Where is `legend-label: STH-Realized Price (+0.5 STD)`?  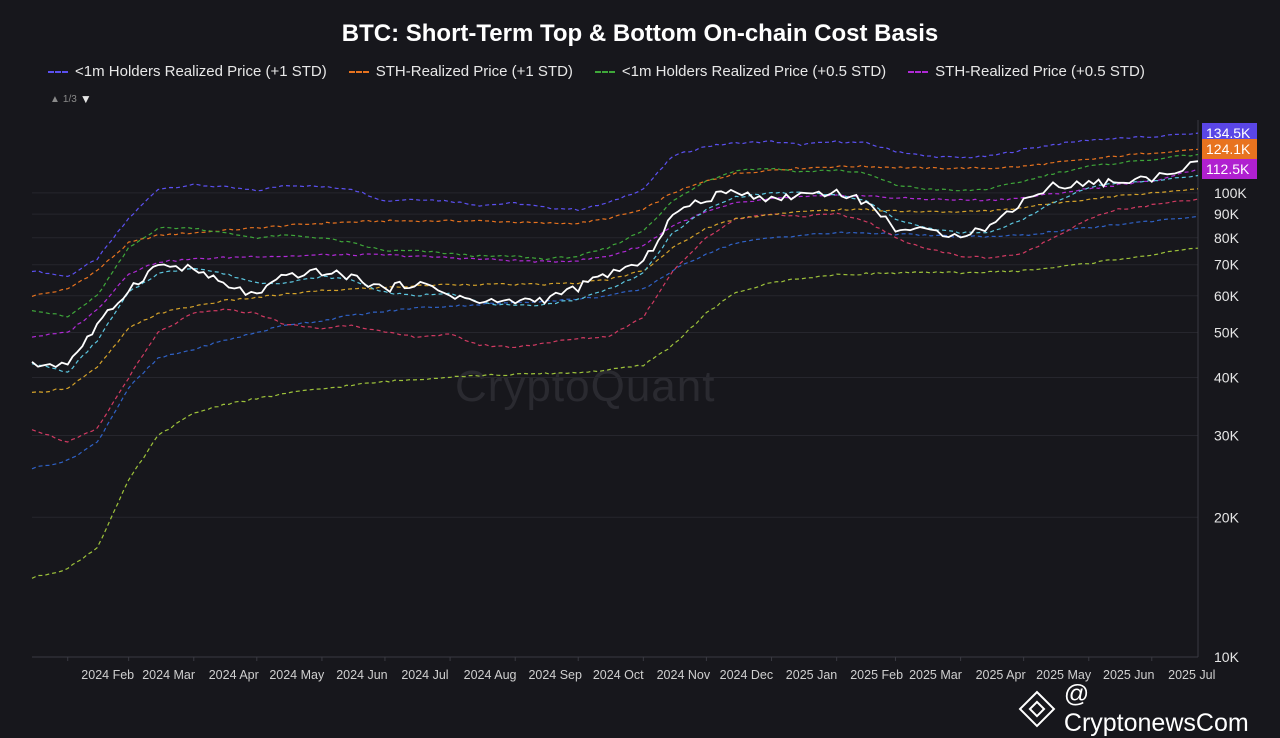 legend-label: STH-Realized Price (+0.5 STD) is located at coordinates (1040, 71).